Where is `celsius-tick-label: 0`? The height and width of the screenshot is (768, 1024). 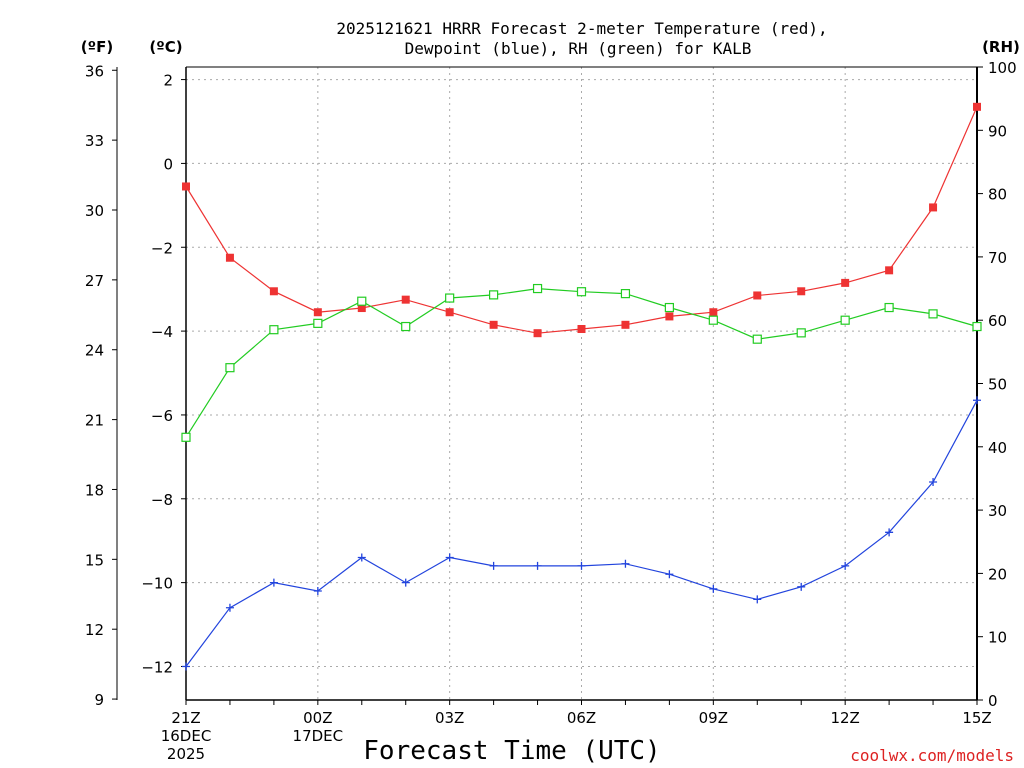 celsius-tick-label: 0 is located at coordinates (168, 164).